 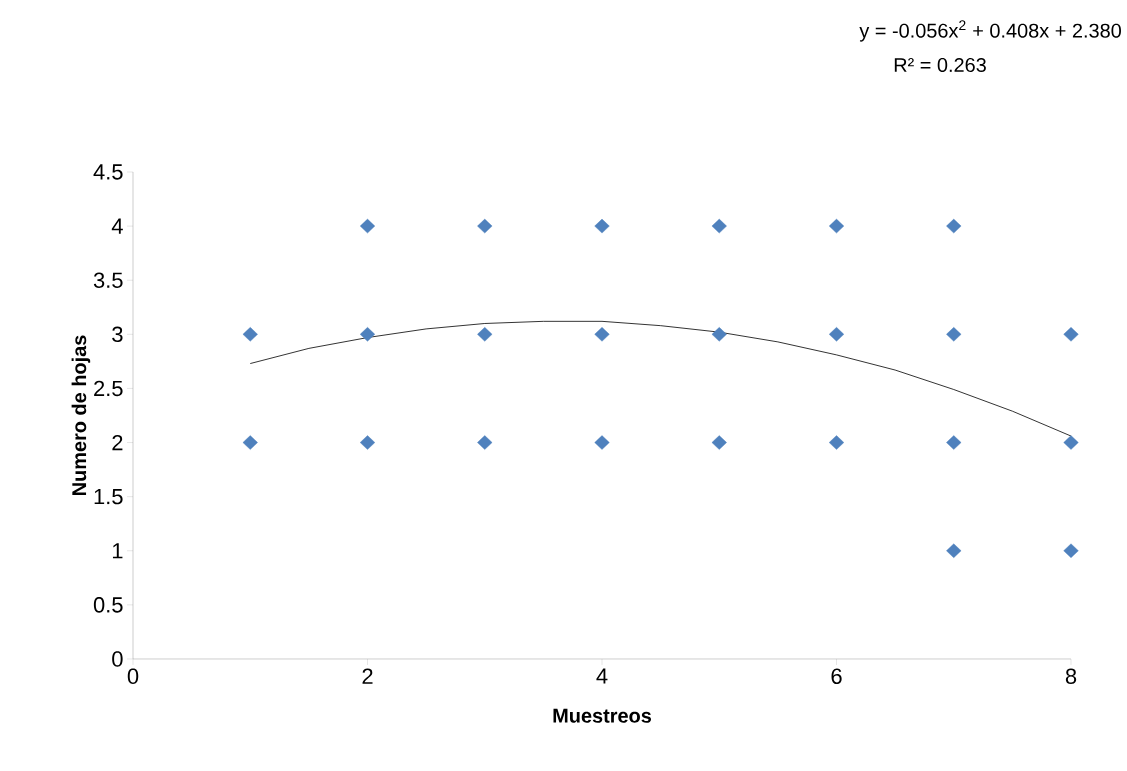 I want to click on y-tick-label: 1, so click(x=117, y=551).